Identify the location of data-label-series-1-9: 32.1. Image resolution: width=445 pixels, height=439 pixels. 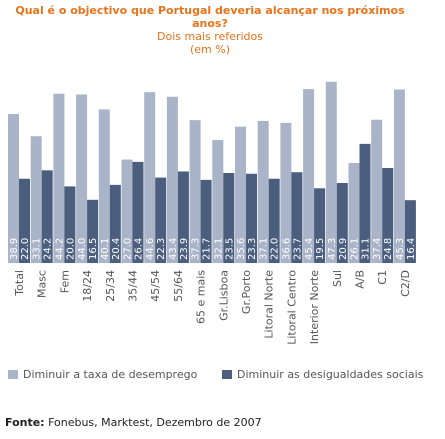
(218, 249).